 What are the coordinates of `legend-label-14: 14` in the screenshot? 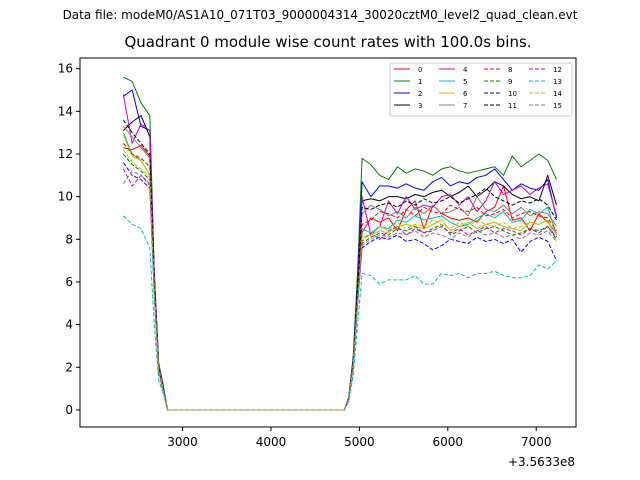 It's located at (557, 94).